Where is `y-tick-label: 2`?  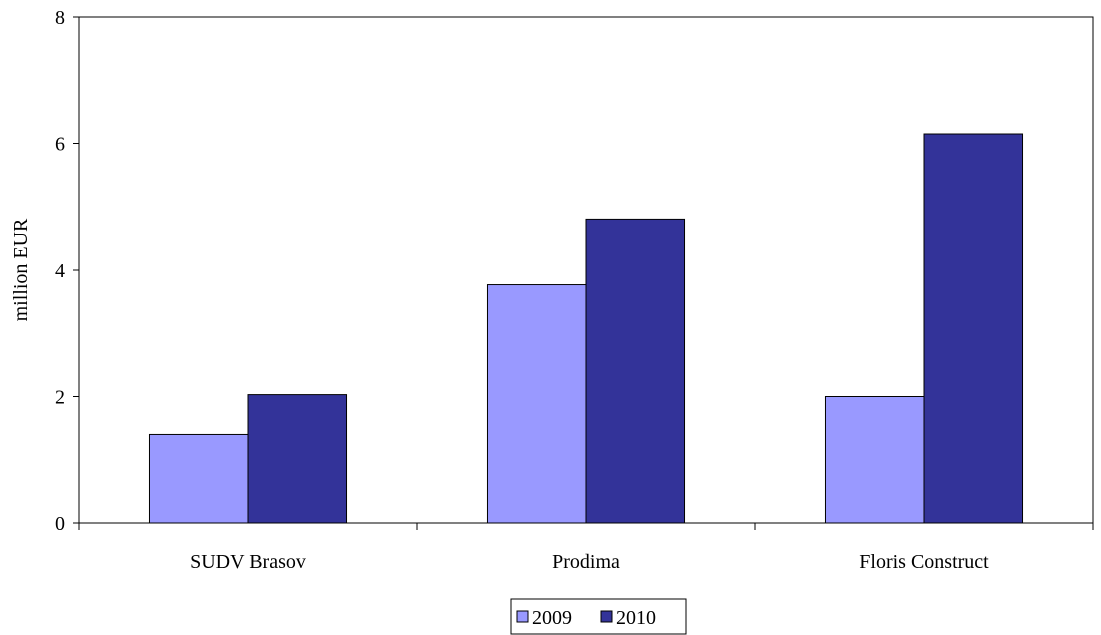 y-tick-label: 2 is located at coordinates (60, 398).